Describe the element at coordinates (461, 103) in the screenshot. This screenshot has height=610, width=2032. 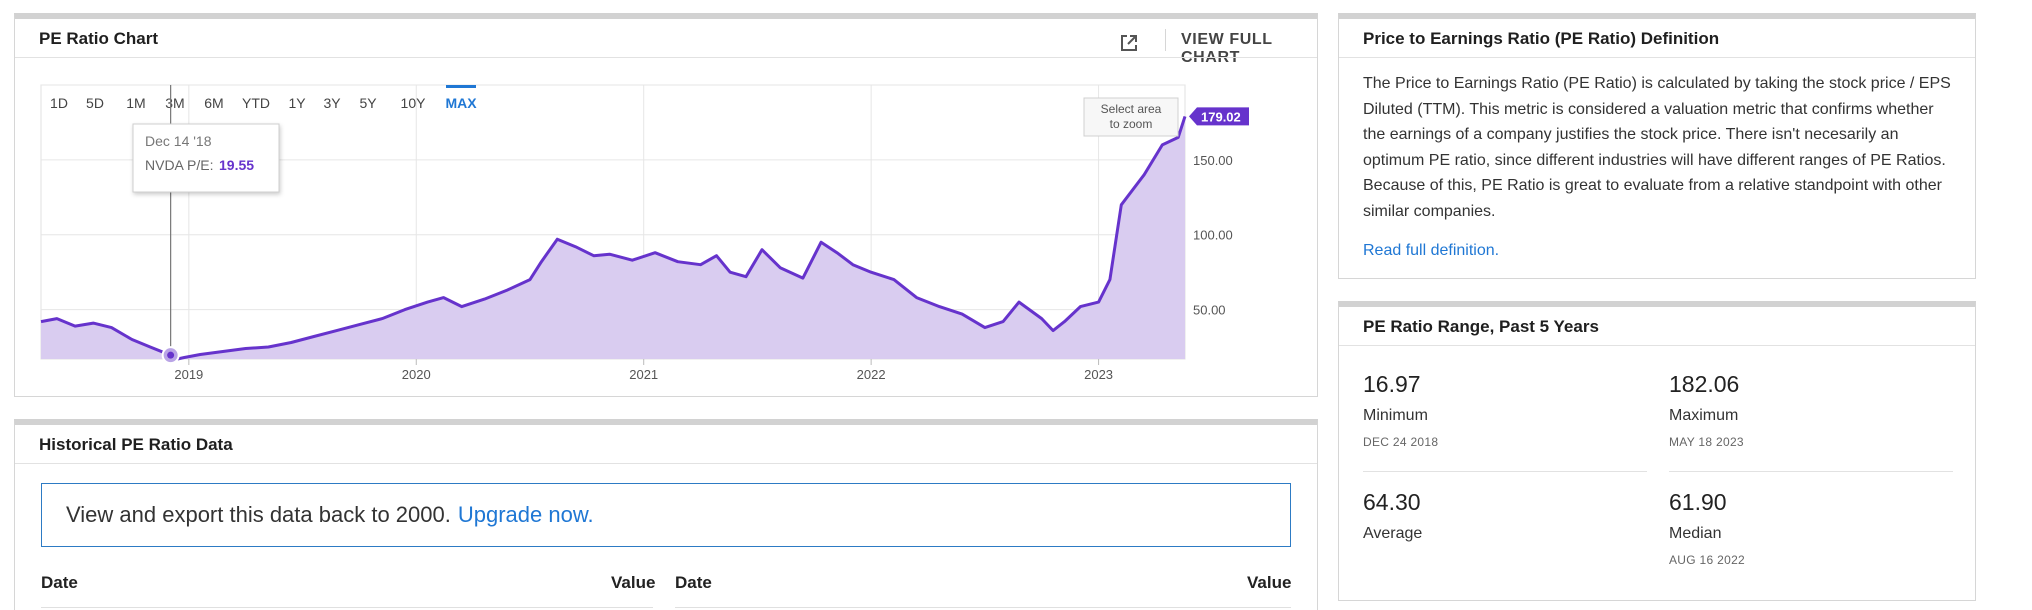
I see `range-button-max: MAX` at that location.